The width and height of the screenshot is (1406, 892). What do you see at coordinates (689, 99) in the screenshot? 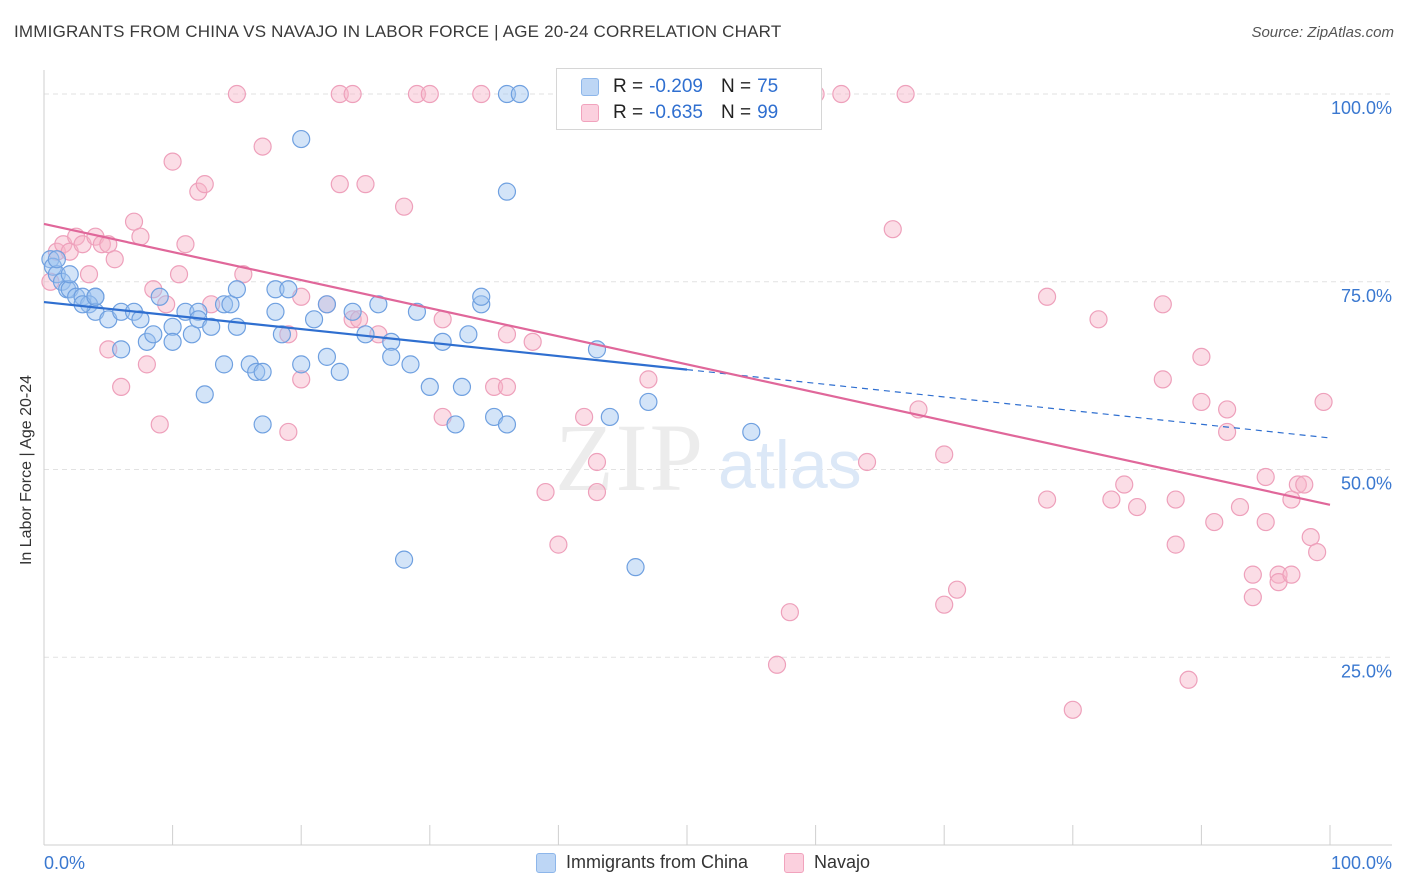
I see `legend: R = -0.209 N = 75 R = -0.635 N = 99` at bounding box center [689, 99].